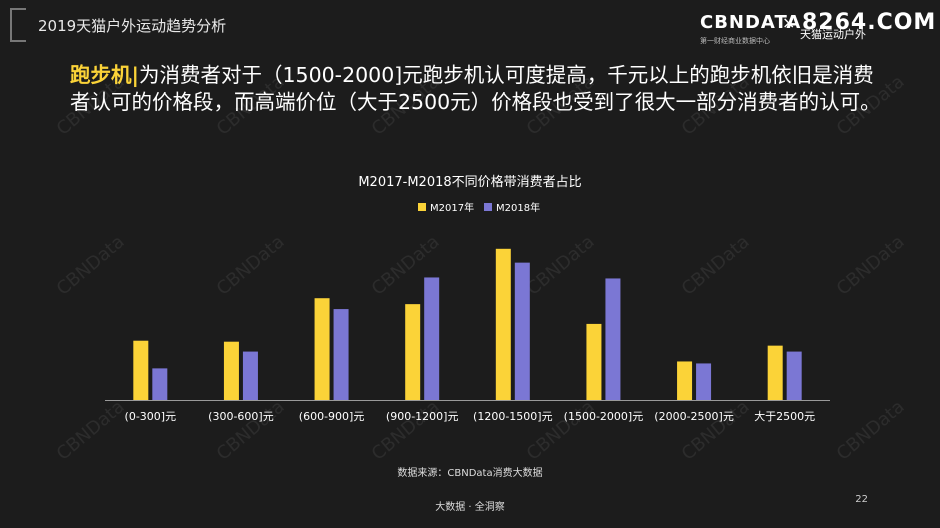 This screenshot has height=528, width=940. I want to click on x-tick-label: 大于2500元, so click(784, 416).